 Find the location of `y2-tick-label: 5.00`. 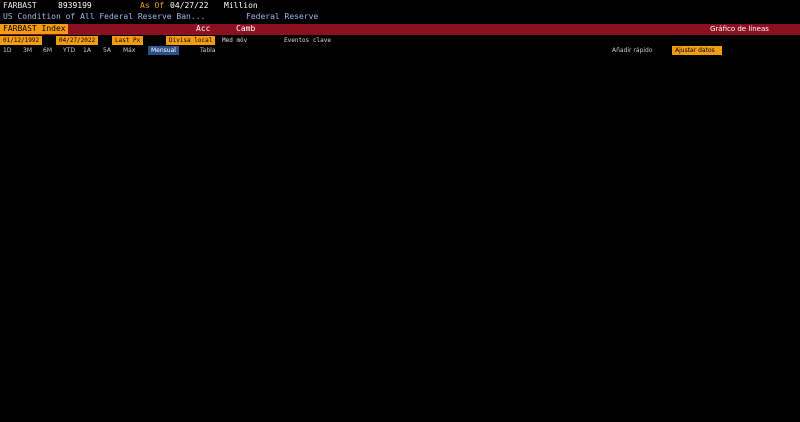

y2-tick-label: 5.00 is located at coordinates (759, 98).